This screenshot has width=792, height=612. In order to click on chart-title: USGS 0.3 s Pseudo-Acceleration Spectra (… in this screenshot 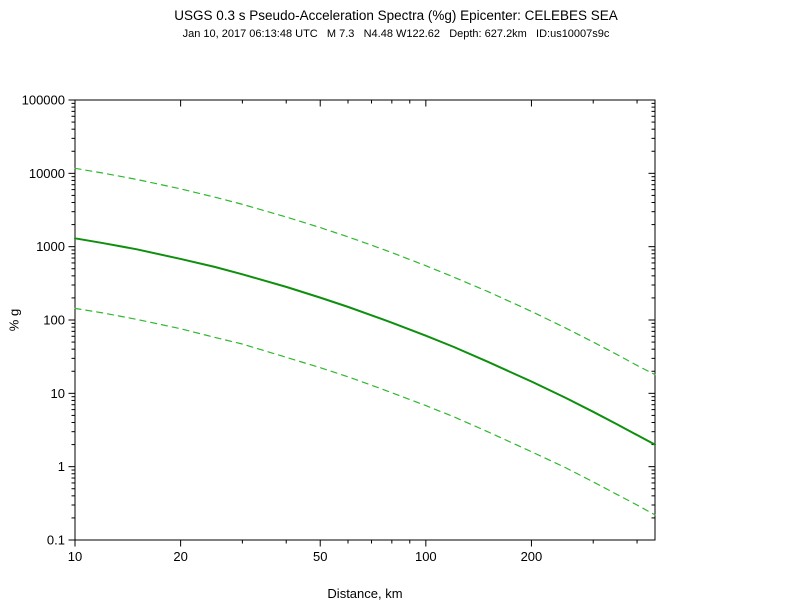, I will do `click(396, 15)`.